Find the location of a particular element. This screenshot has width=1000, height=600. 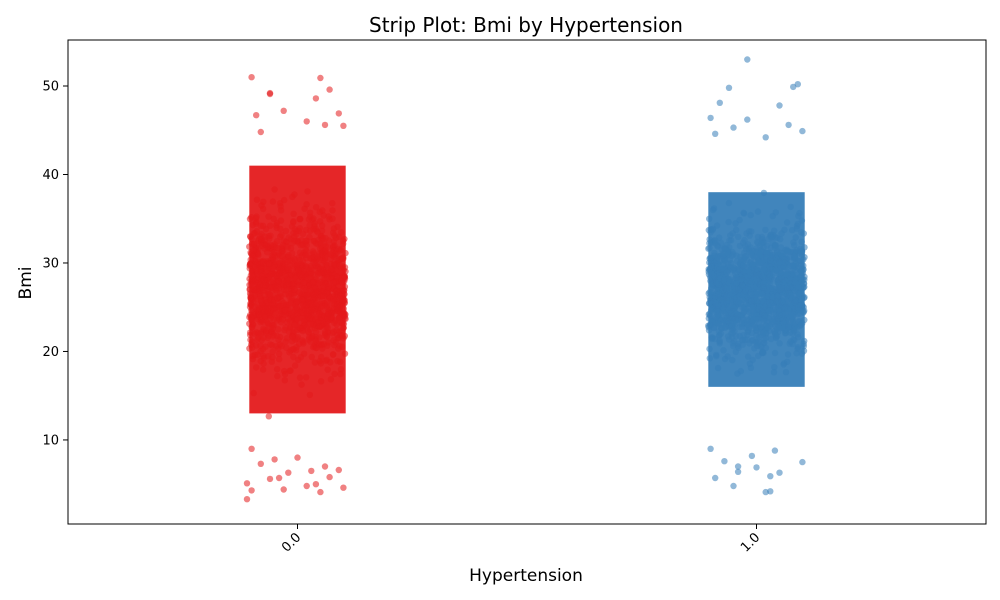

series-1.0 is located at coordinates (756, 276).